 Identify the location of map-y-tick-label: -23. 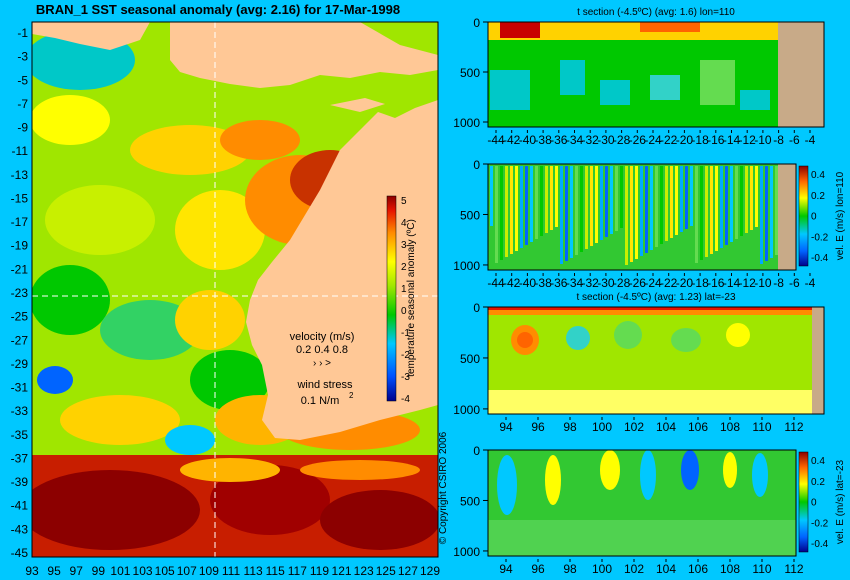
(20, 293).